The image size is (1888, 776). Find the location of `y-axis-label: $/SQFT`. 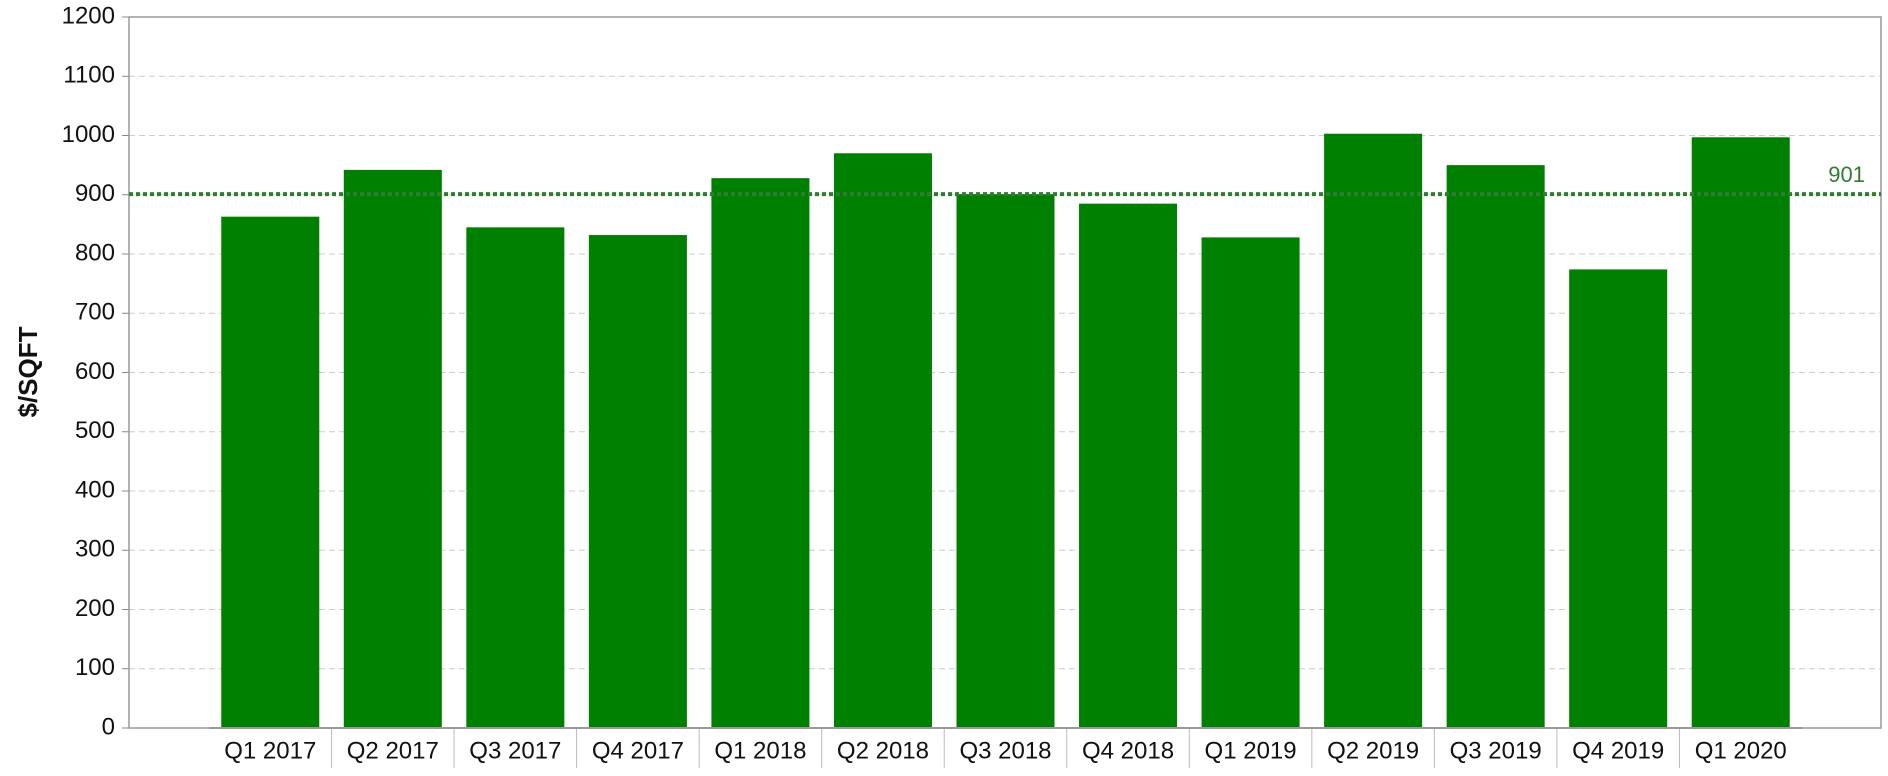

y-axis-label: $/SQFT is located at coordinates (28, 371).